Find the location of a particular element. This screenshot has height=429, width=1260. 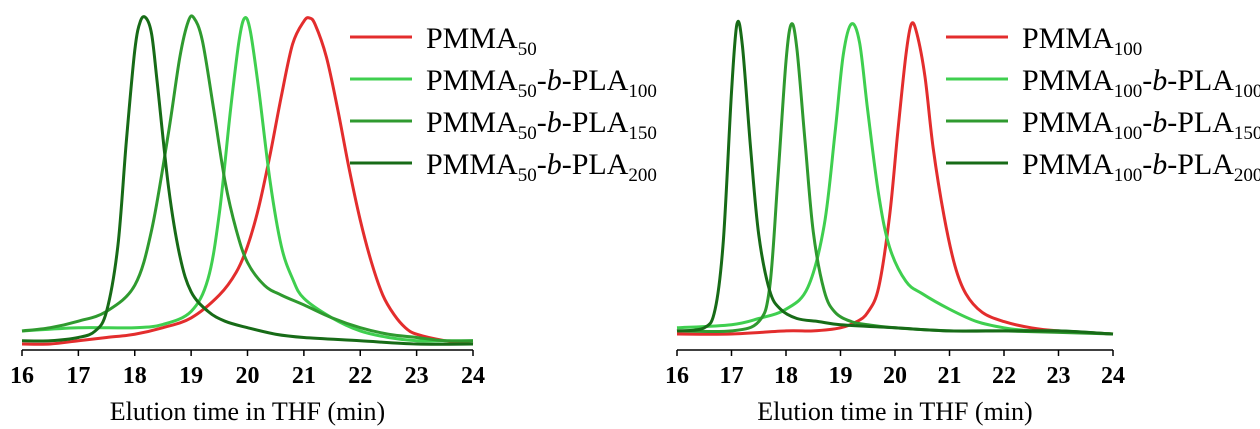

legend-label-4: PMMA50-b-PLA200 is located at coordinates (541, 167).